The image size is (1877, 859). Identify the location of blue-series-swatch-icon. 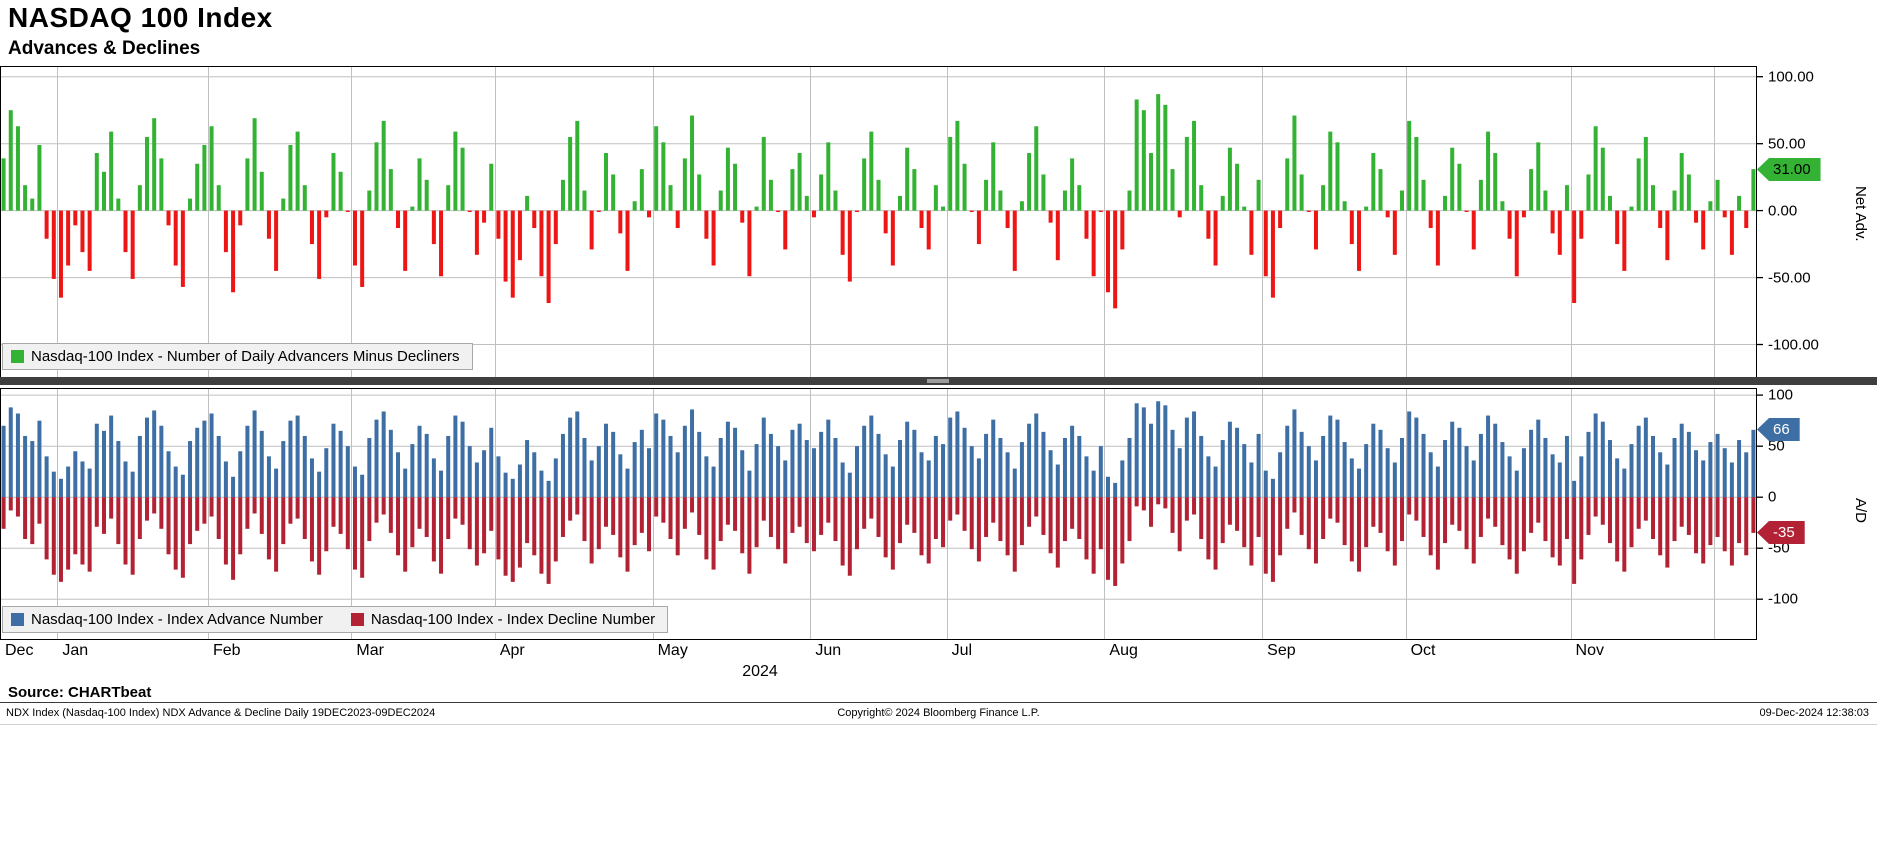
(17, 619).